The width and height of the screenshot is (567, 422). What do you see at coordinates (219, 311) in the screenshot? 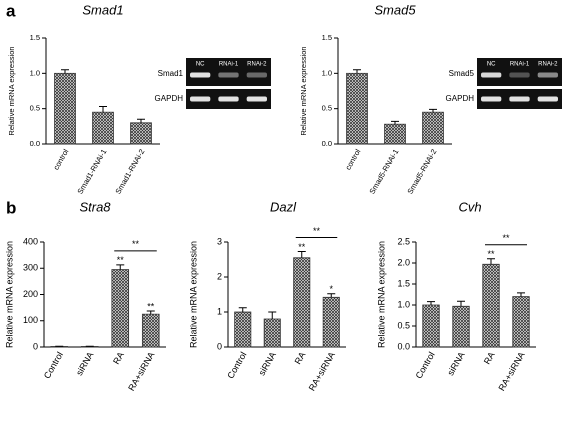
I see `y-tick-label: 1` at bounding box center [219, 311].